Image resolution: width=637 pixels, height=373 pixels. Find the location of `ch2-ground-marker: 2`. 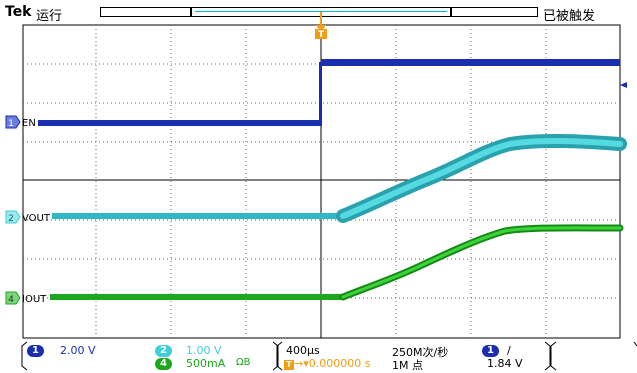

ch2-ground-marker: 2 is located at coordinates (13, 217).